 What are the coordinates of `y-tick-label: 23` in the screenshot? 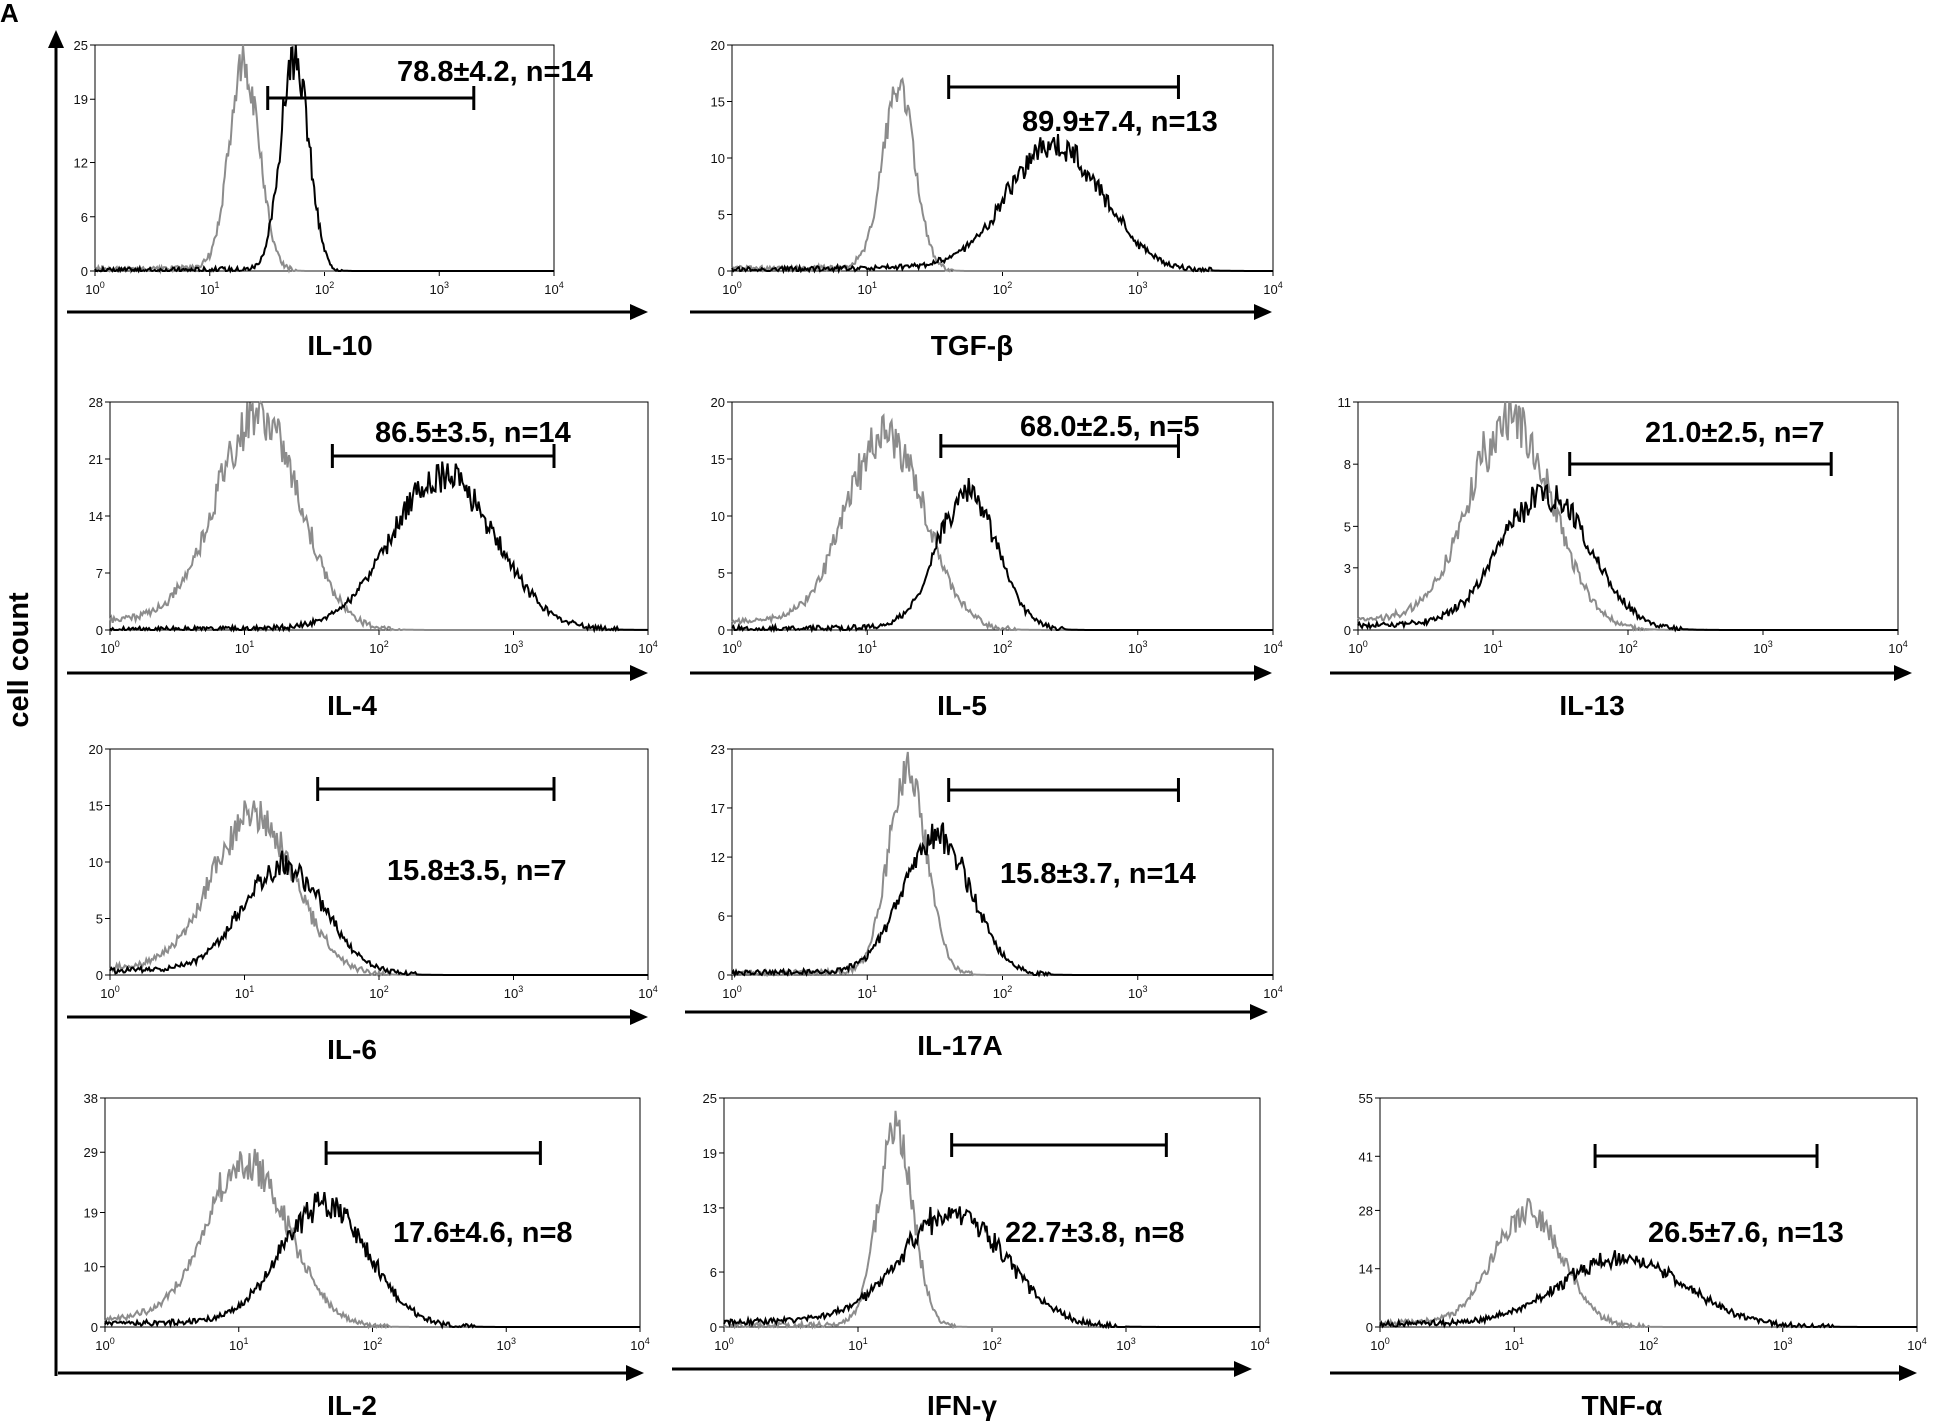 It's located at (718, 749).